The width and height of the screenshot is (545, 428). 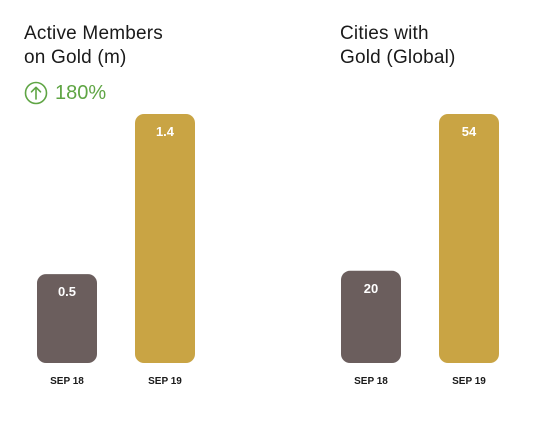 I want to click on value-label-cities-sep-18: 20, so click(x=371, y=288).